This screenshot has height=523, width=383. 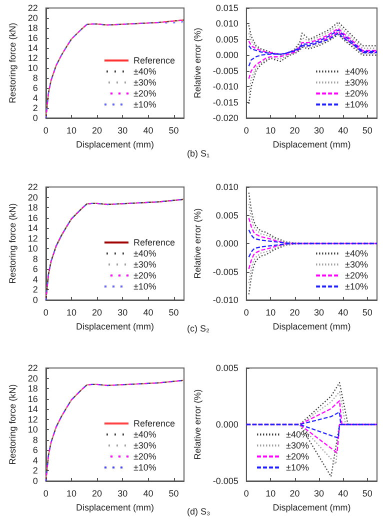 What do you see at coordinates (35, 439) in the screenshot?
I see `y-tick-label: 8` at bounding box center [35, 439].